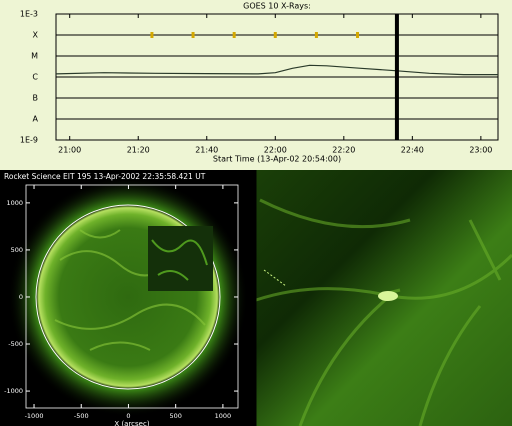  I want to click on x-tick-label: 0, so click(128, 416).